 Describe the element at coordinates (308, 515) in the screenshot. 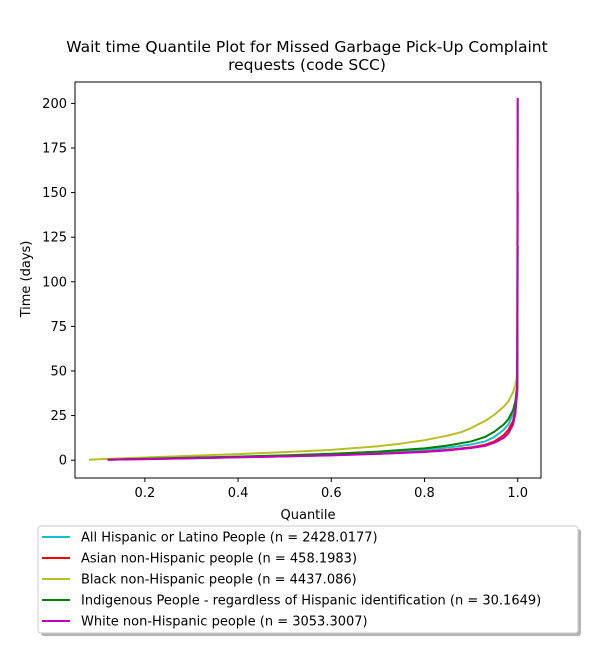

I see `x-axis-label: Quantile` at that location.